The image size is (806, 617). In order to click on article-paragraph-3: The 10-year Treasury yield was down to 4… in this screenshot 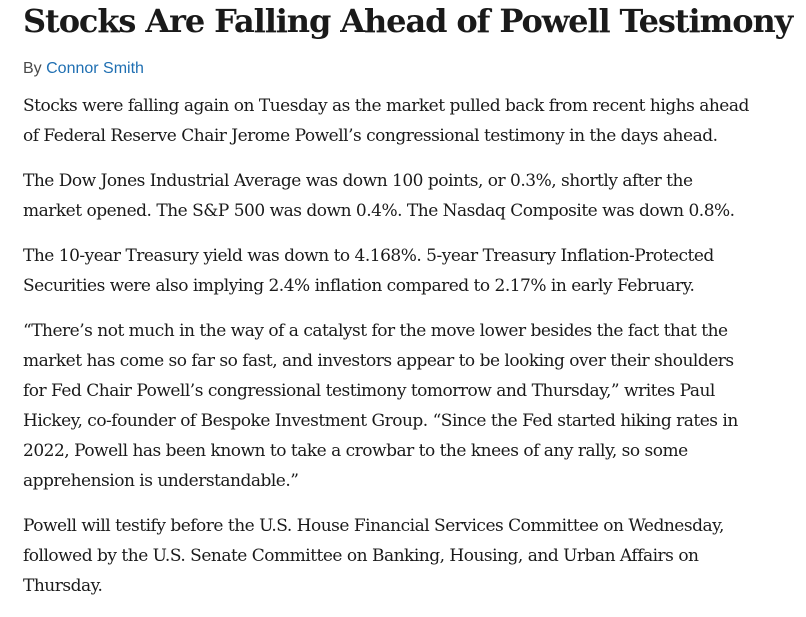, I will do `click(414, 271)`.